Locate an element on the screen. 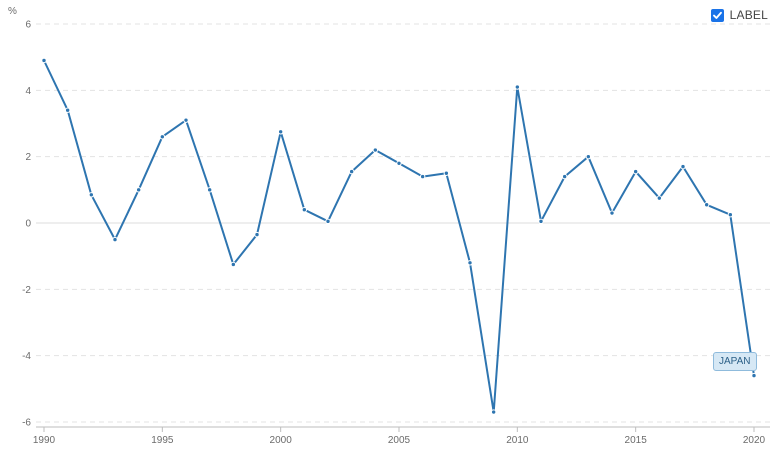  x-axis-ticks: 1990 1995 2000 2005 2010 2015 2020 is located at coordinates (399, 436).